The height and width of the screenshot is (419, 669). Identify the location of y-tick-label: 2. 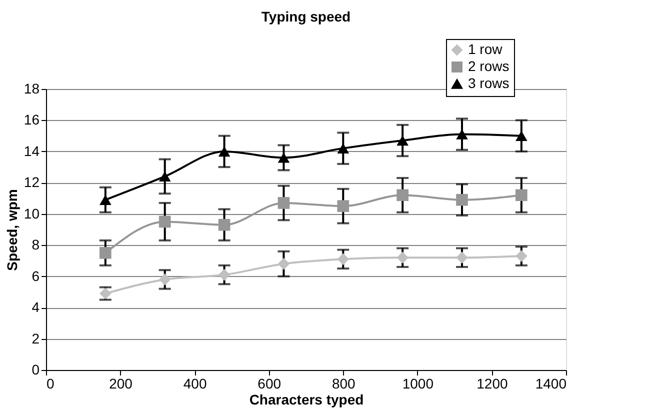
(36, 338).